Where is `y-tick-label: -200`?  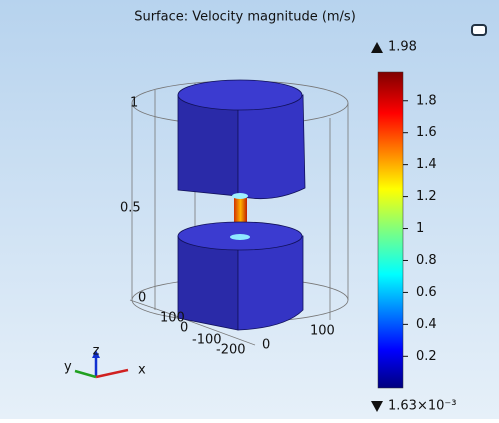
y-tick-label: -200 is located at coordinates (231, 350).